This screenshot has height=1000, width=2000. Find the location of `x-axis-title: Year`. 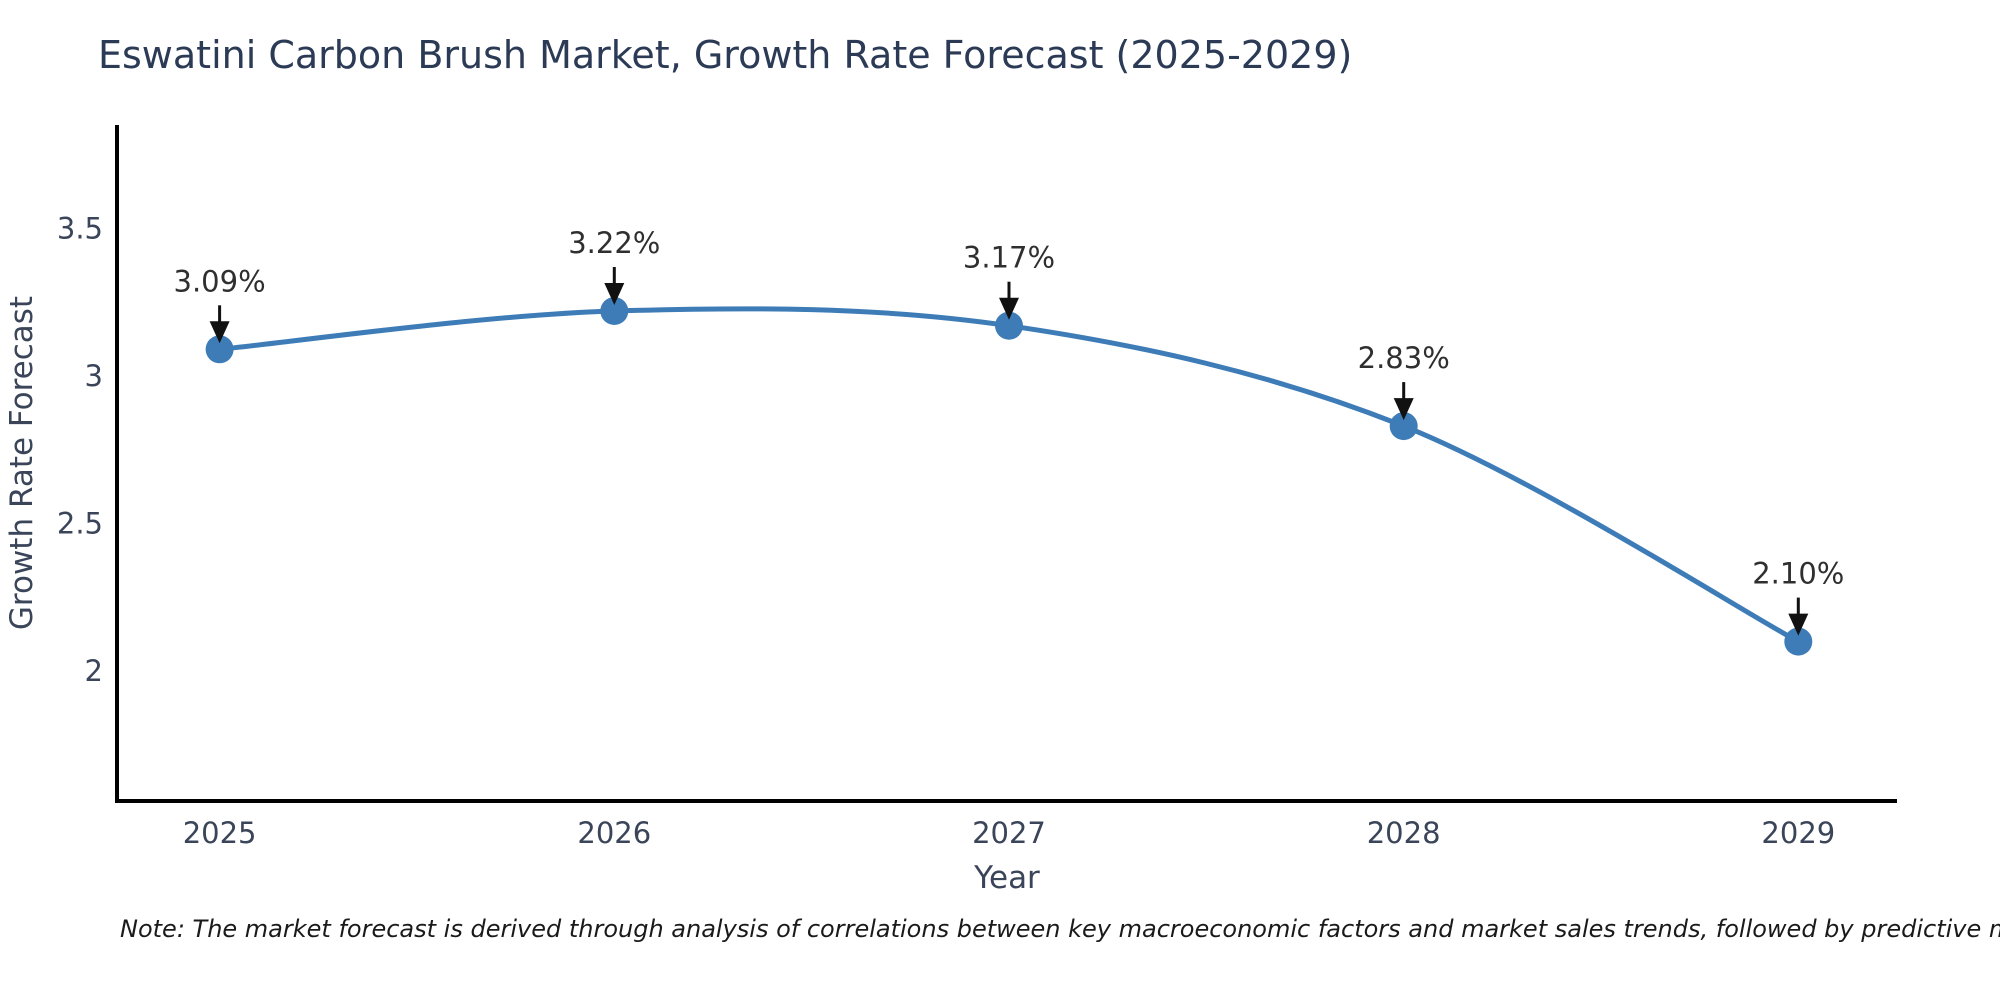

x-axis-title: Year is located at coordinates (1006, 878).